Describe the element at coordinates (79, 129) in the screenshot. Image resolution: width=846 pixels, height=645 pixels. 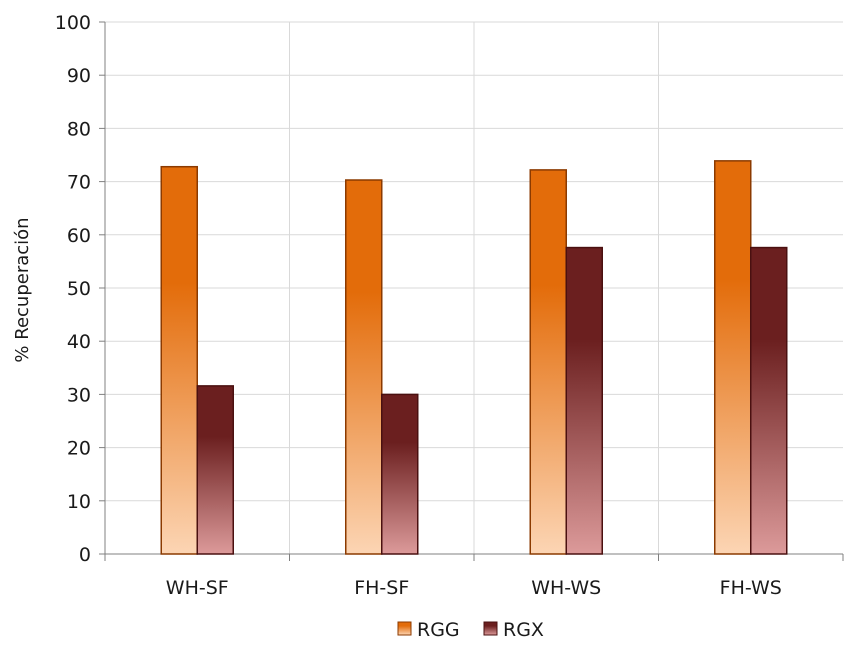
I see `y-tick-label: 80` at that location.